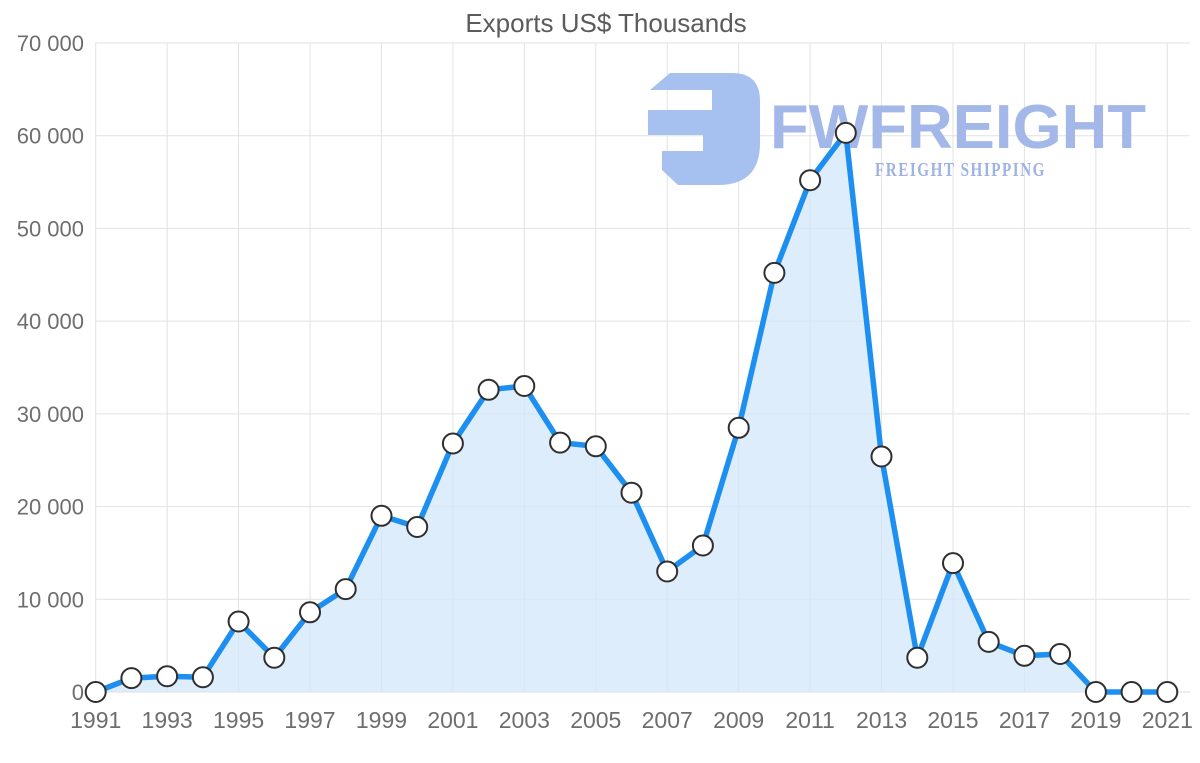 The height and width of the screenshot is (763, 1200). I want to click on y-tick-label: 40 000, so click(50, 321).